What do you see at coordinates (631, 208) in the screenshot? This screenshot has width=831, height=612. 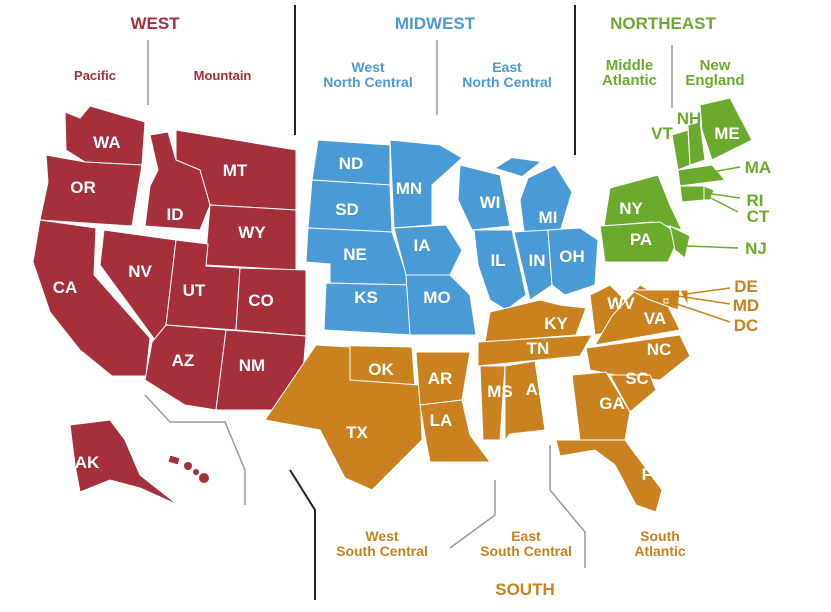 I see `state-label: NY` at bounding box center [631, 208].